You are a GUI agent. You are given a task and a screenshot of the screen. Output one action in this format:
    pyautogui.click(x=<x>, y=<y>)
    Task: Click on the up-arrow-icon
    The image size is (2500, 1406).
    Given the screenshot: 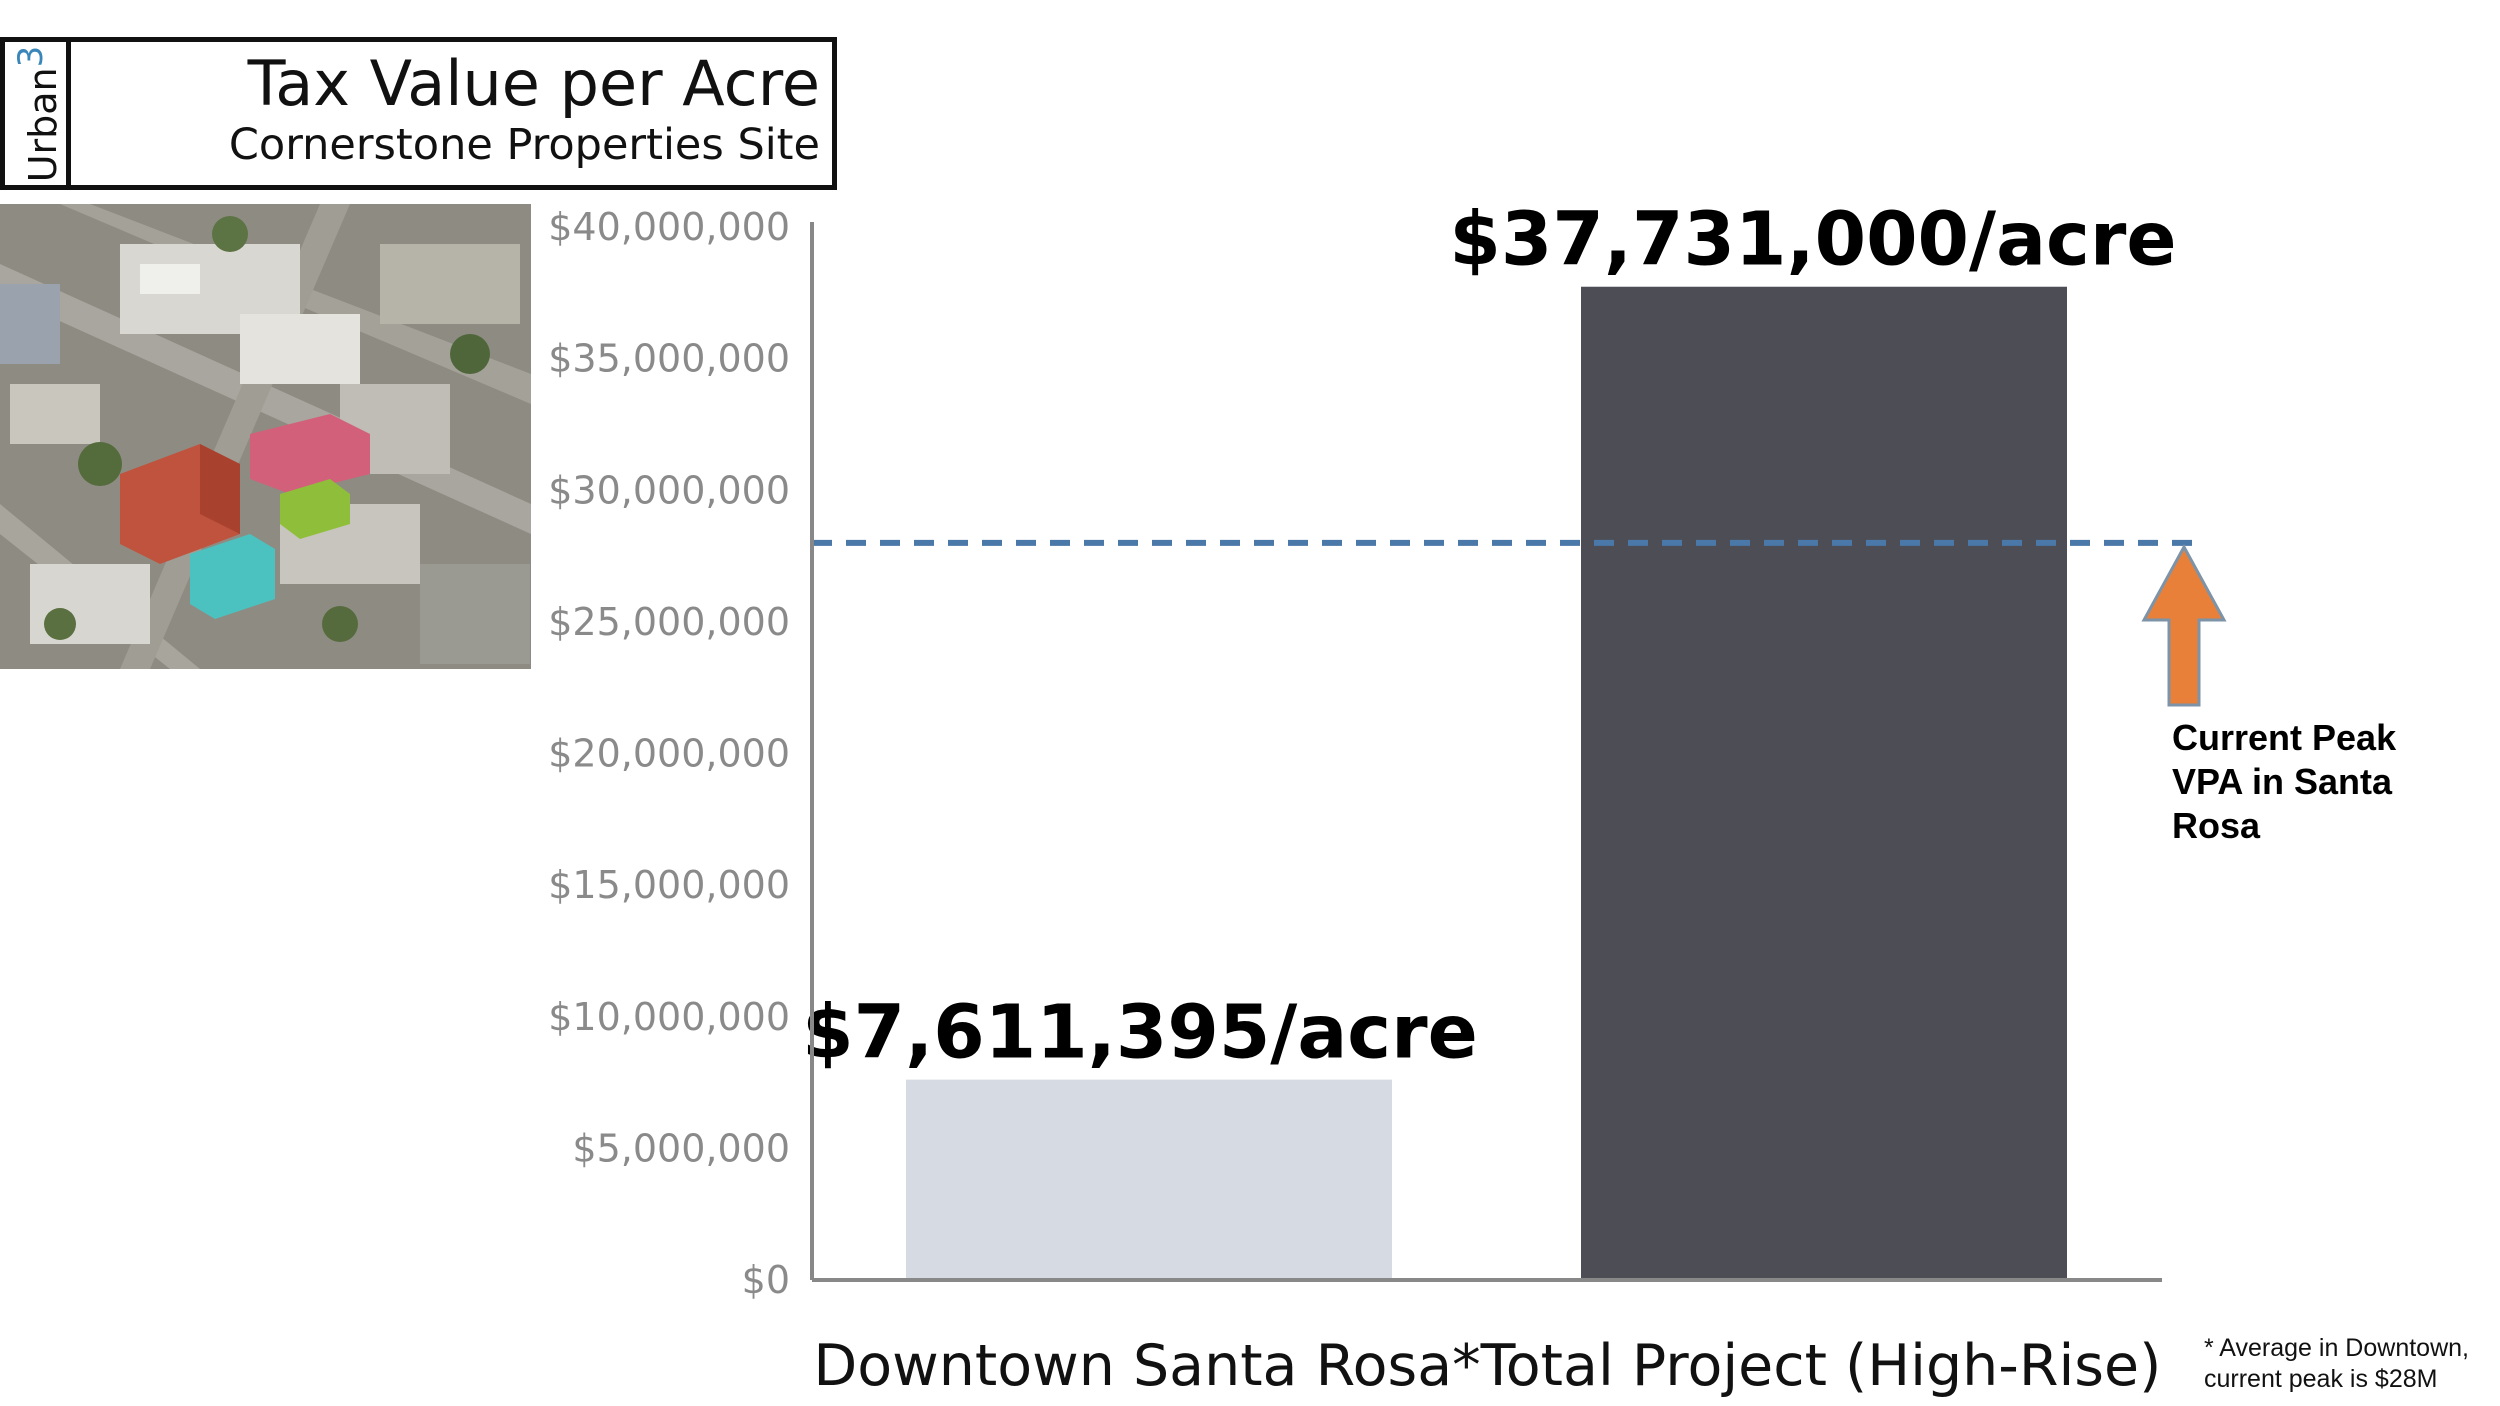 What is the action you would take?
    pyautogui.click(x=2184, y=625)
    